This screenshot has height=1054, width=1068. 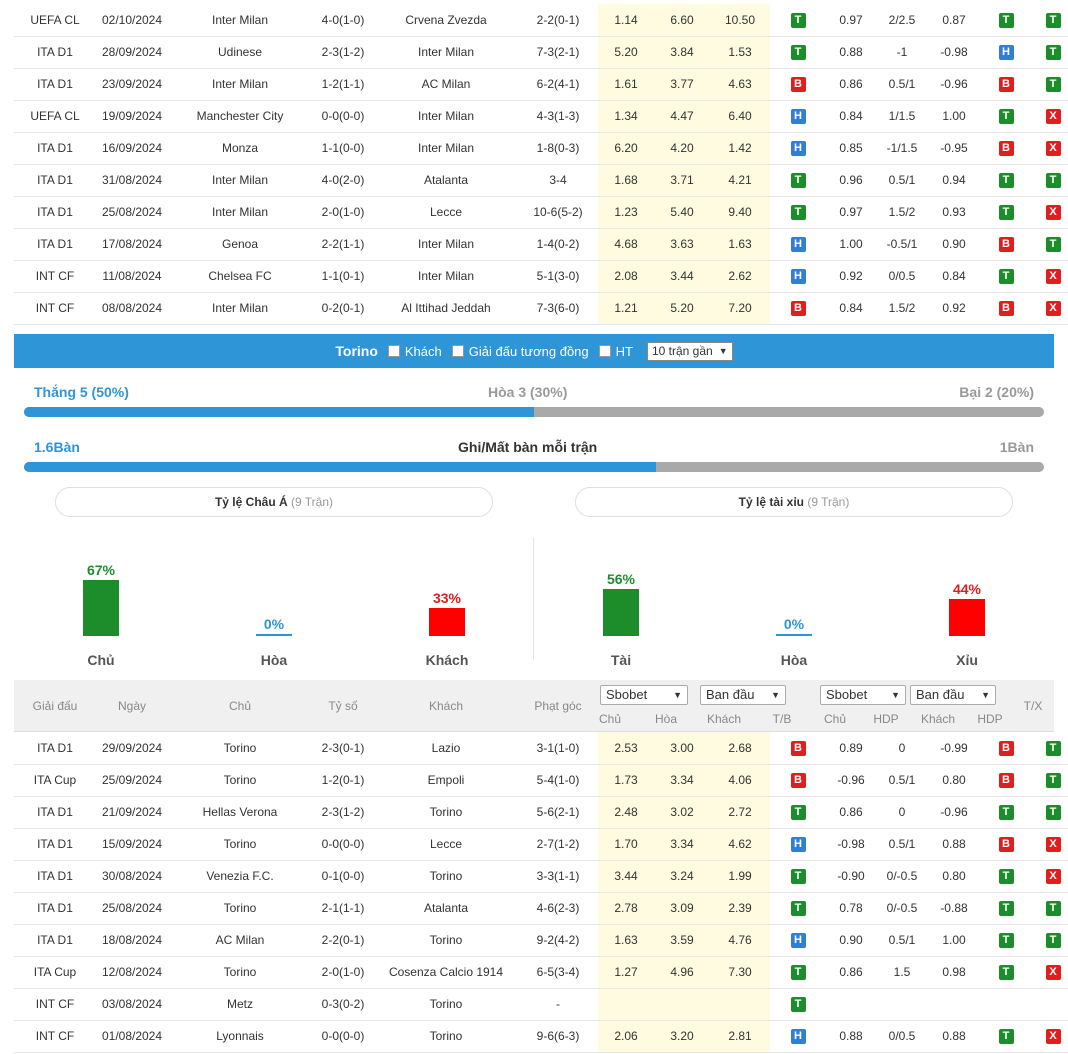 I want to click on away-team-cell: Al Ittihad Jeddah, so click(x=446, y=308).